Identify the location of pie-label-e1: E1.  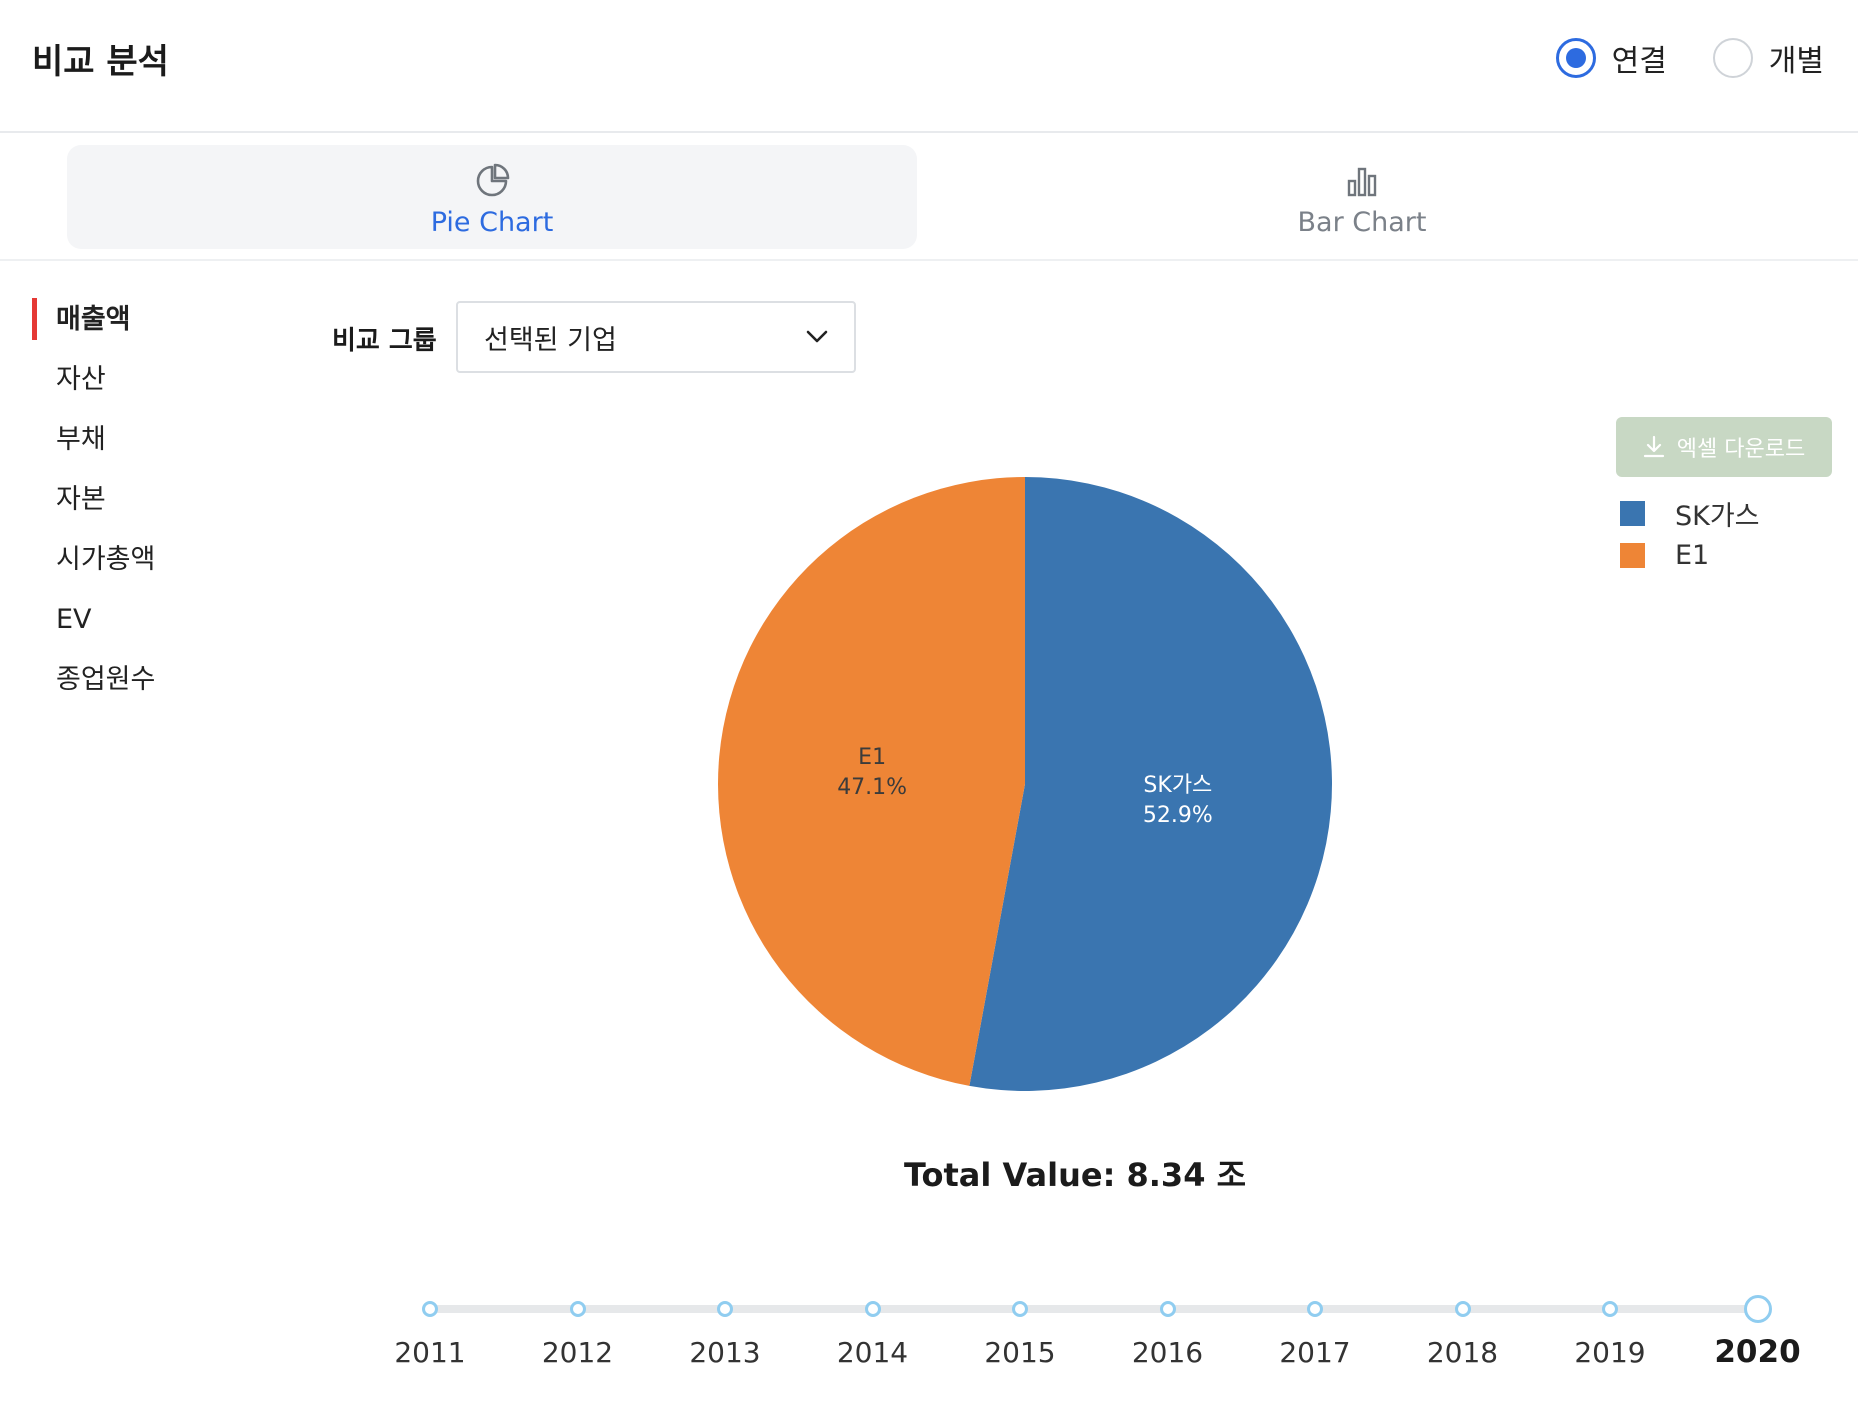
(872, 757).